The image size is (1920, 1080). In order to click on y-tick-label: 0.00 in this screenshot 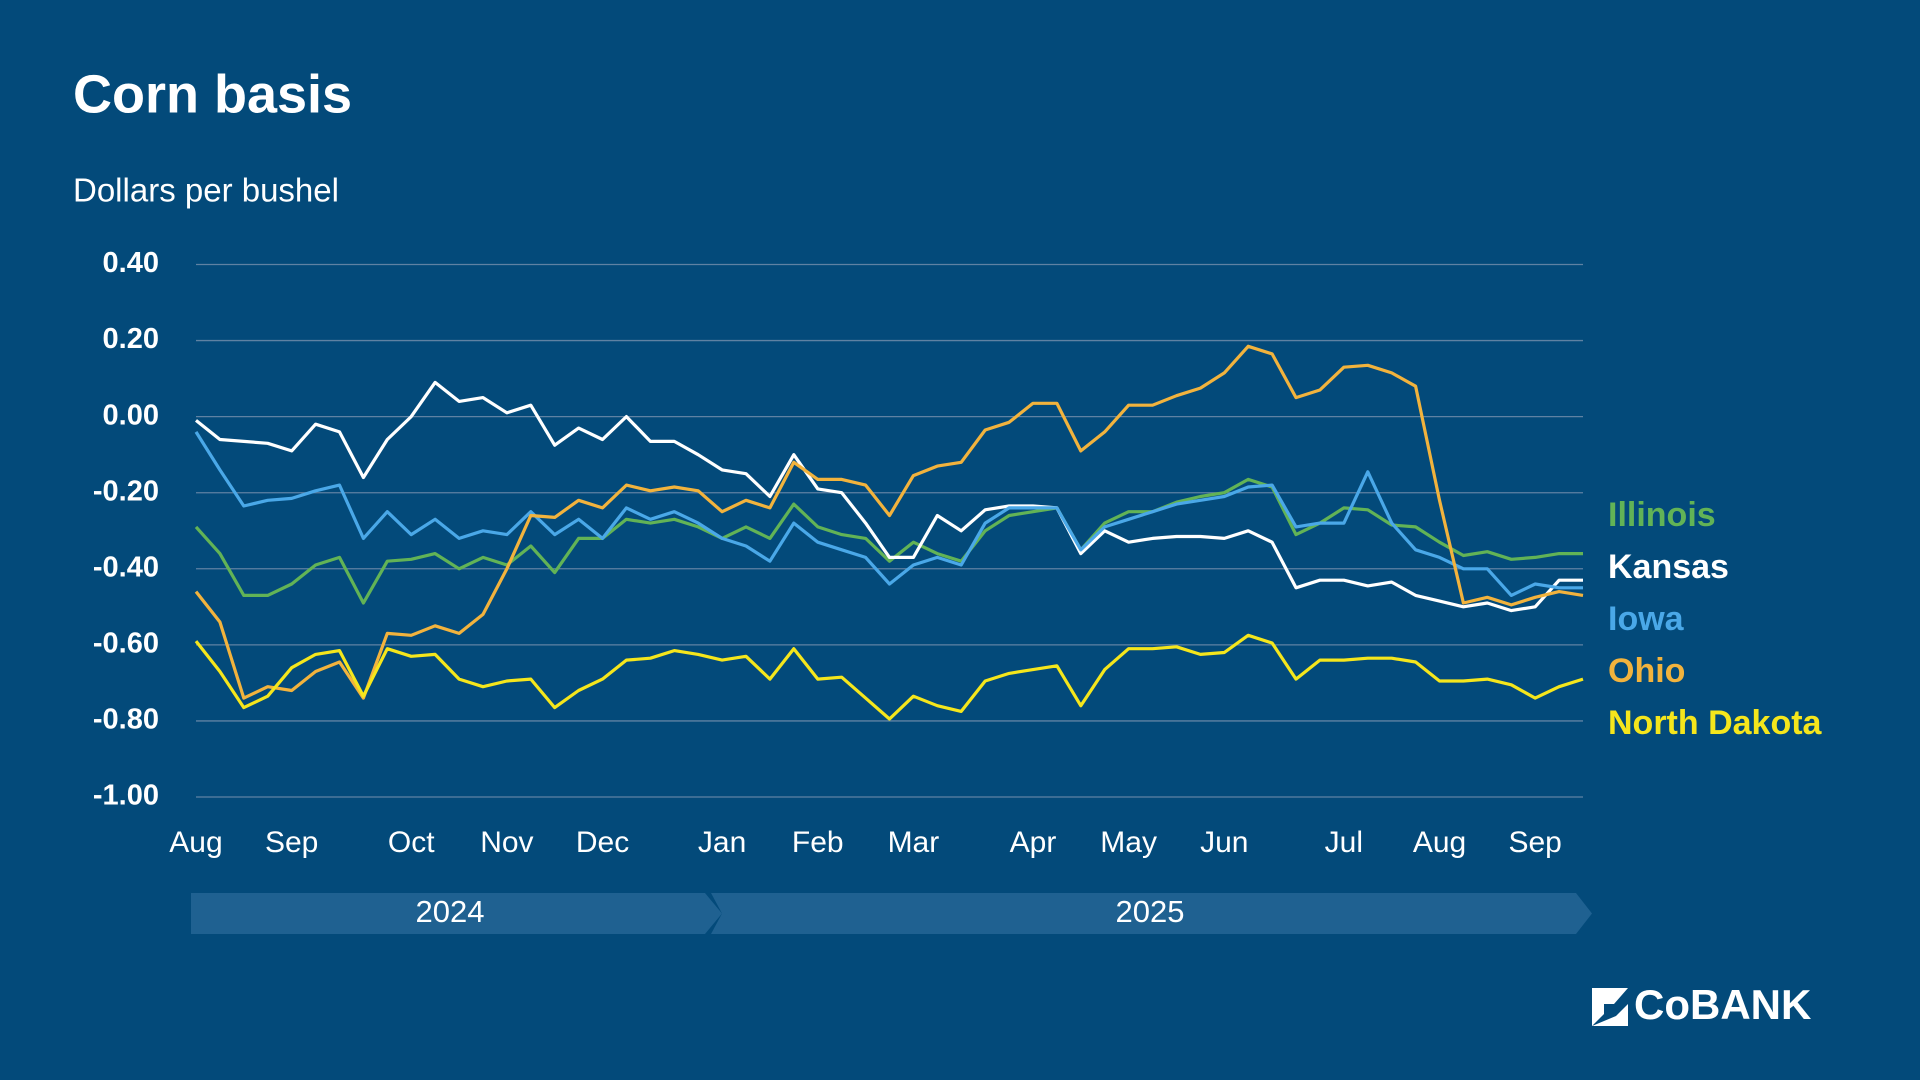, I will do `click(131, 415)`.